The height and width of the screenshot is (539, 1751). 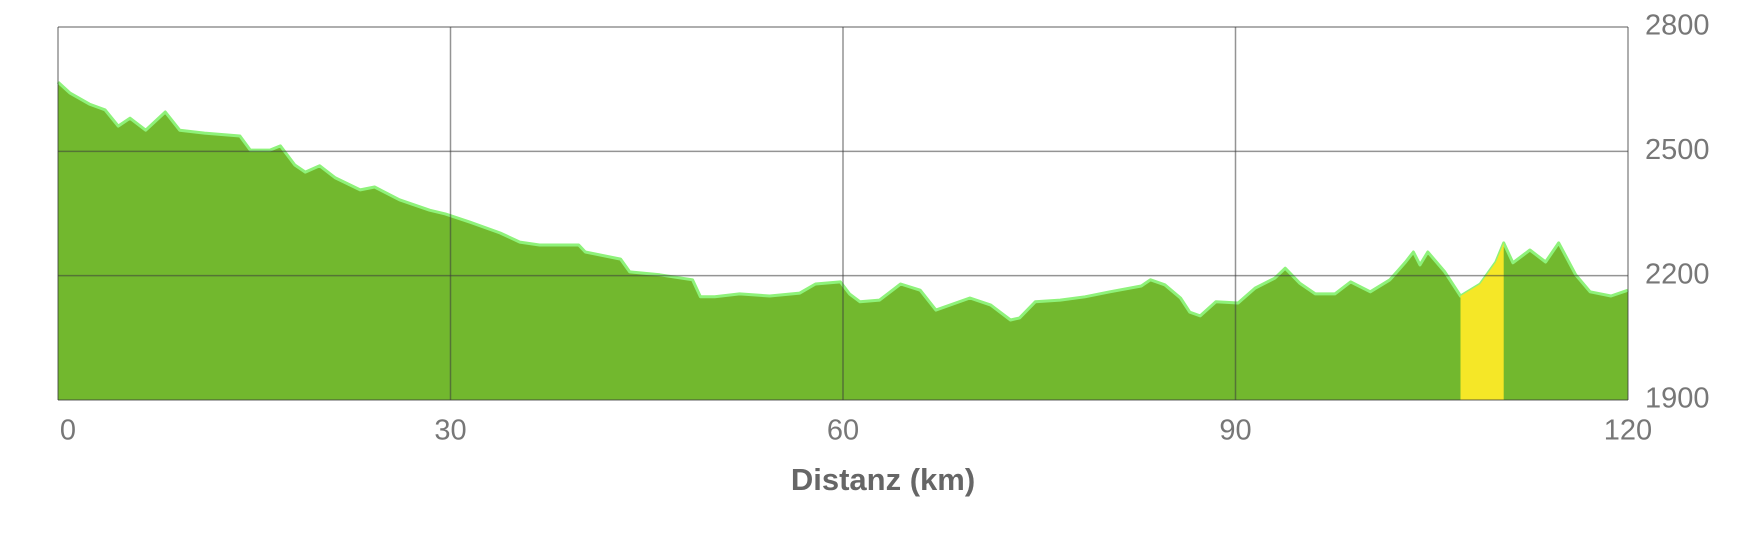 What do you see at coordinates (1628, 431) in the screenshot?
I see `x-tick-label: 120` at bounding box center [1628, 431].